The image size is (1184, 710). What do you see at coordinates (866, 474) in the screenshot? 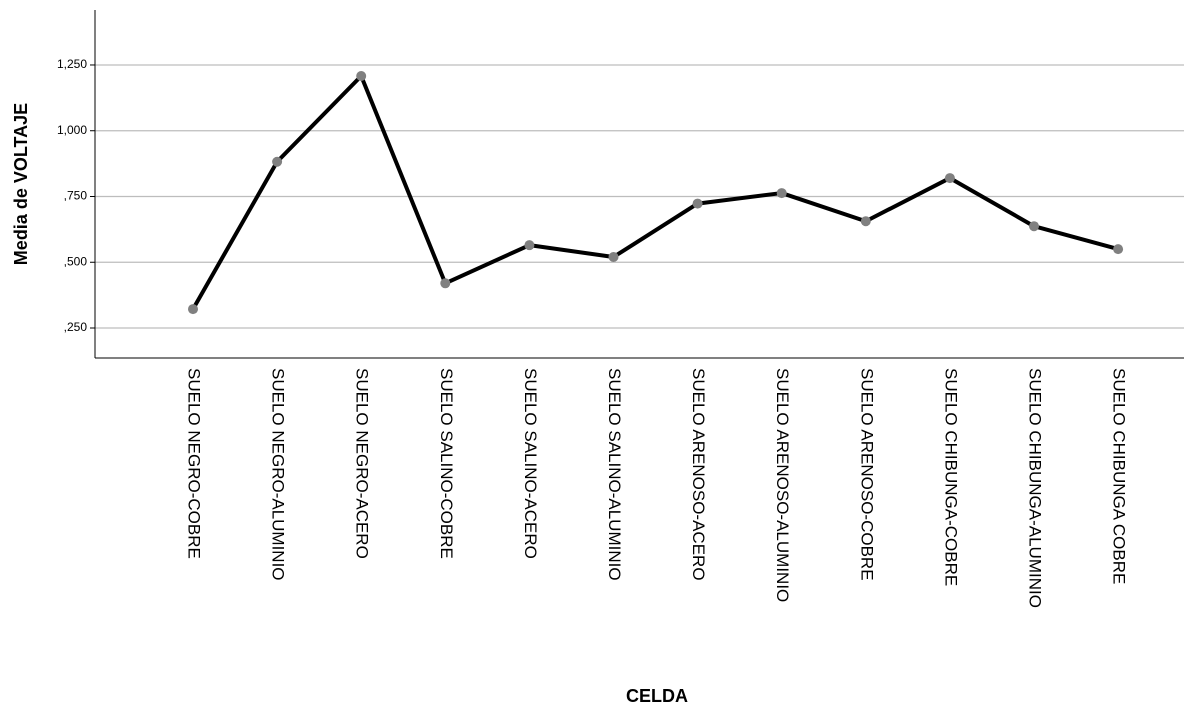
I see `x-tick-label: SUELO ARENOSO-COBRE` at bounding box center [866, 474].